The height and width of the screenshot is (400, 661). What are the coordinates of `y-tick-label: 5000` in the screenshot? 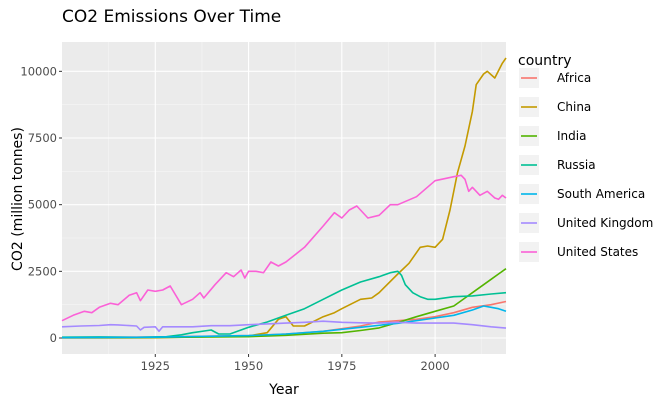 It's located at (42, 205).